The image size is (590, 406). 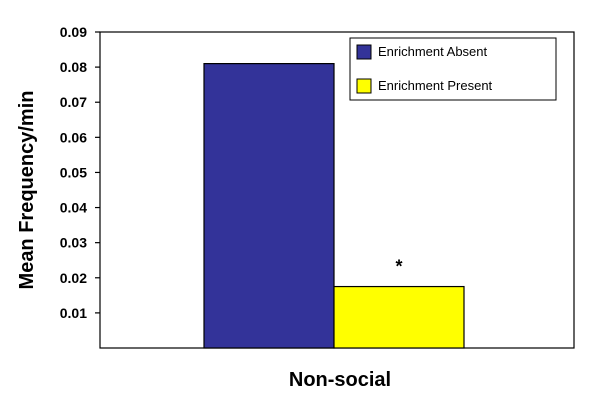 I want to click on y-axis-title: Mean Frequency/min, so click(x=27, y=190).